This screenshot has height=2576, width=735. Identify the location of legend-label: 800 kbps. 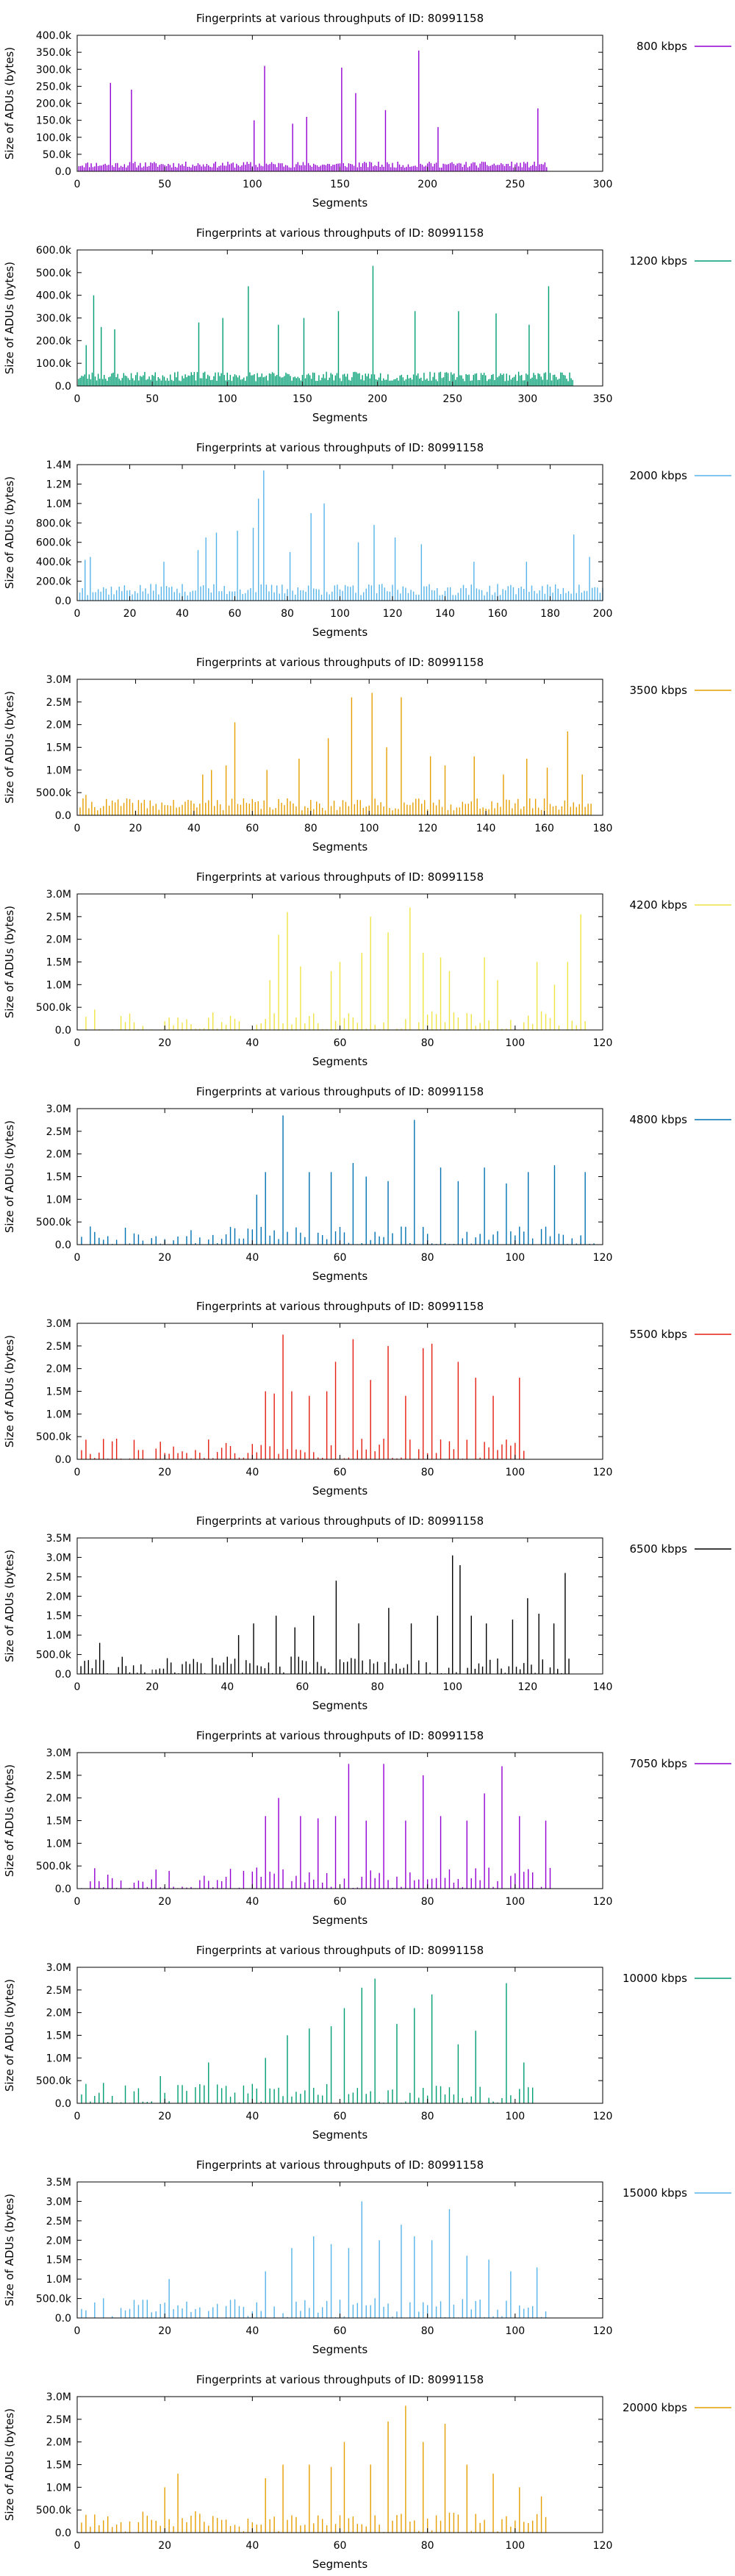
(662, 47).